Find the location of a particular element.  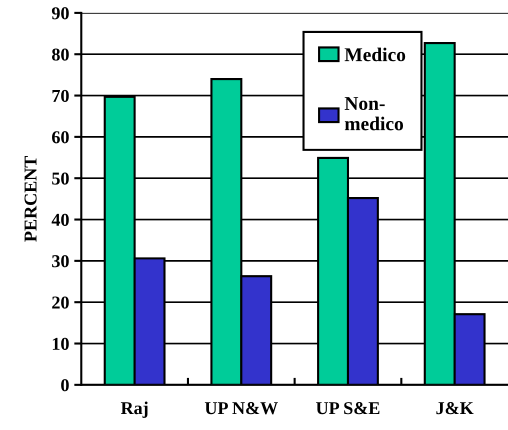

x-tick-label: J&K is located at coordinates (455, 408).